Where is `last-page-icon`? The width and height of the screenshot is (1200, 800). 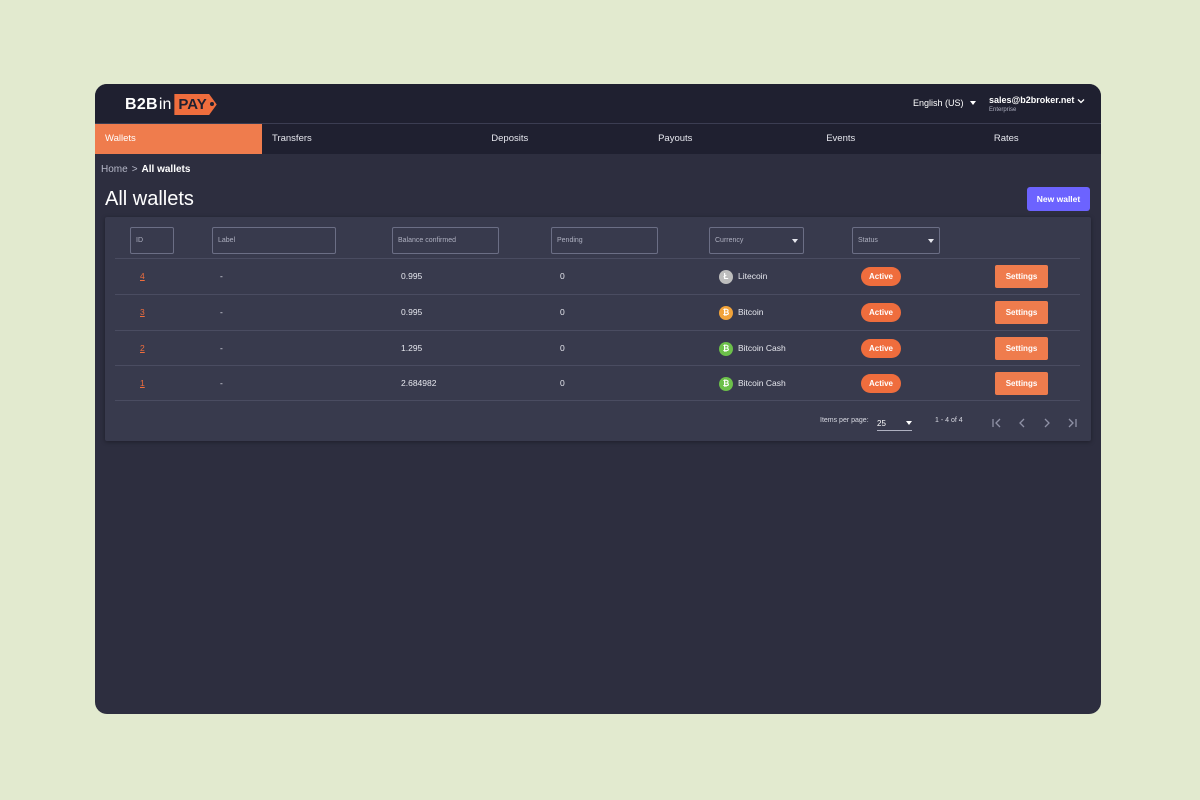 last-page-icon is located at coordinates (1072, 423).